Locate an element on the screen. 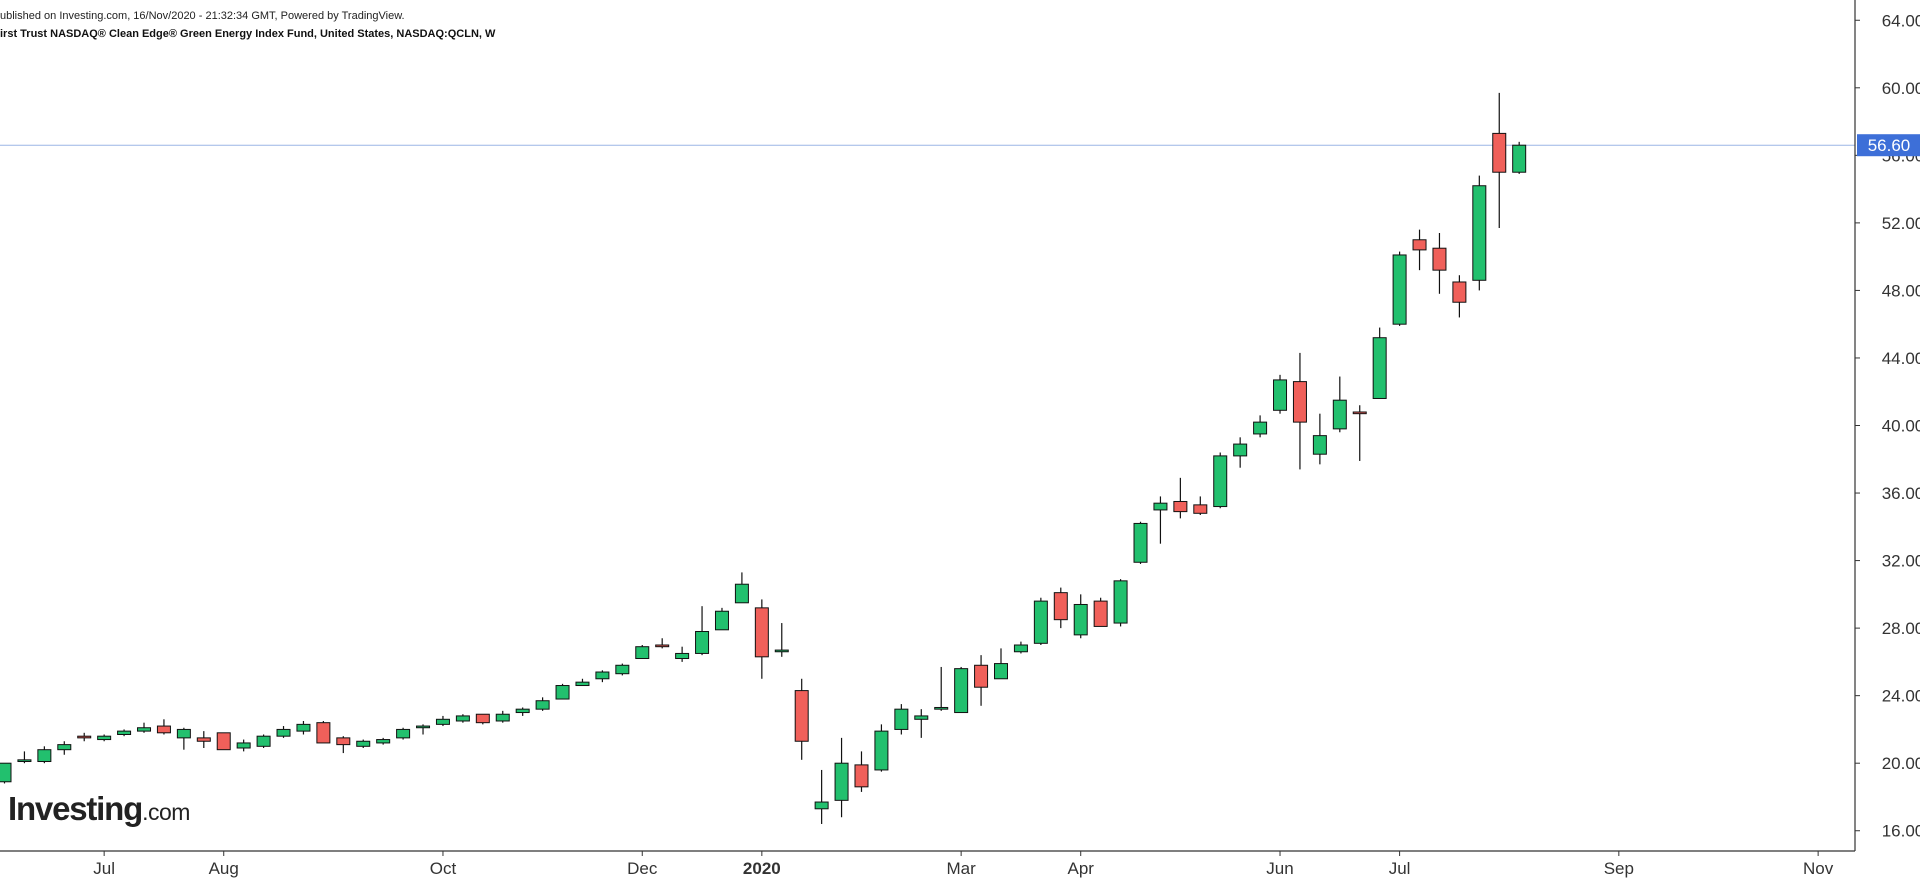 The image size is (1920, 883). y-tick-label: 28.00 is located at coordinates (1901, 628).